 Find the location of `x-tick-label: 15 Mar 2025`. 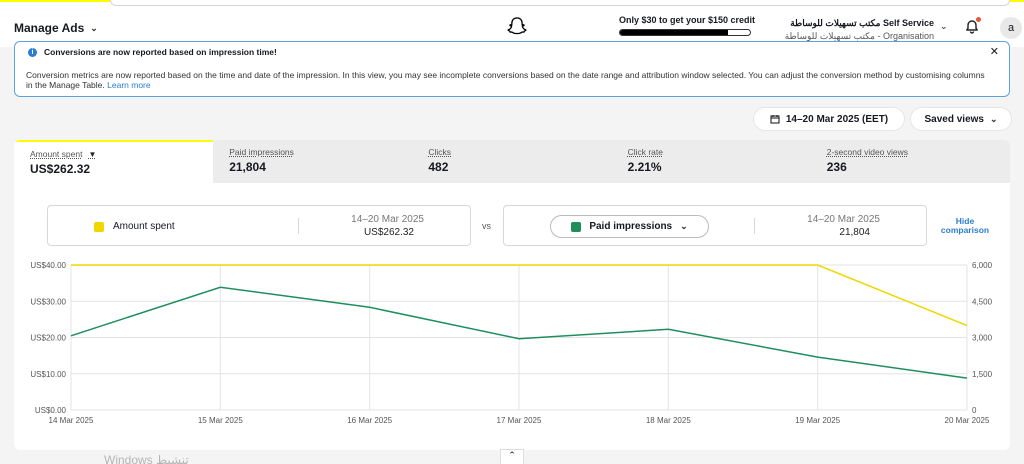

x-tick-label: 15 Mar 2025 is located at coordinates (220, 420).